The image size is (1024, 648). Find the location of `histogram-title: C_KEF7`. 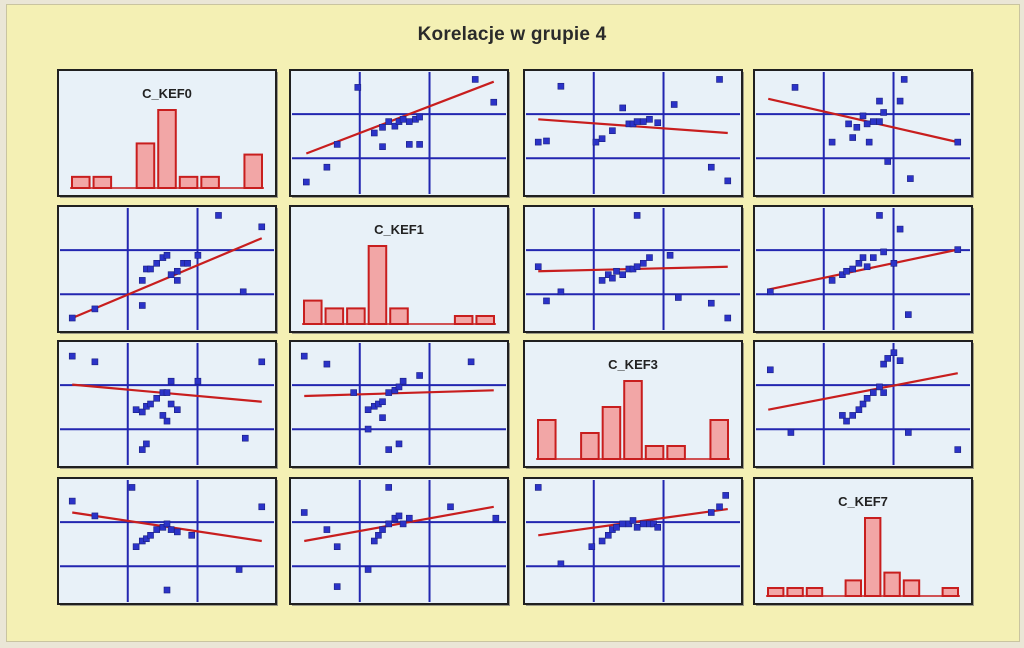

histogram-title: C_KEF7 is located at coordinates (863, 501).